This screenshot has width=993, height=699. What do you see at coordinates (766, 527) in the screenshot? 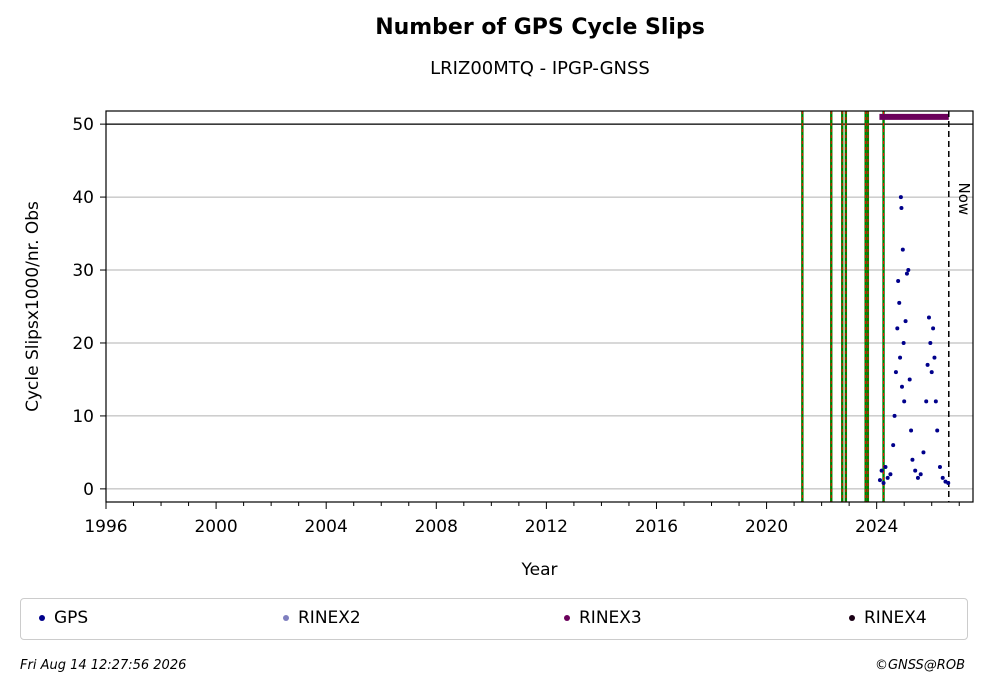
I see `x-tick-label-6: 2020` at bounding box center [766, 527].